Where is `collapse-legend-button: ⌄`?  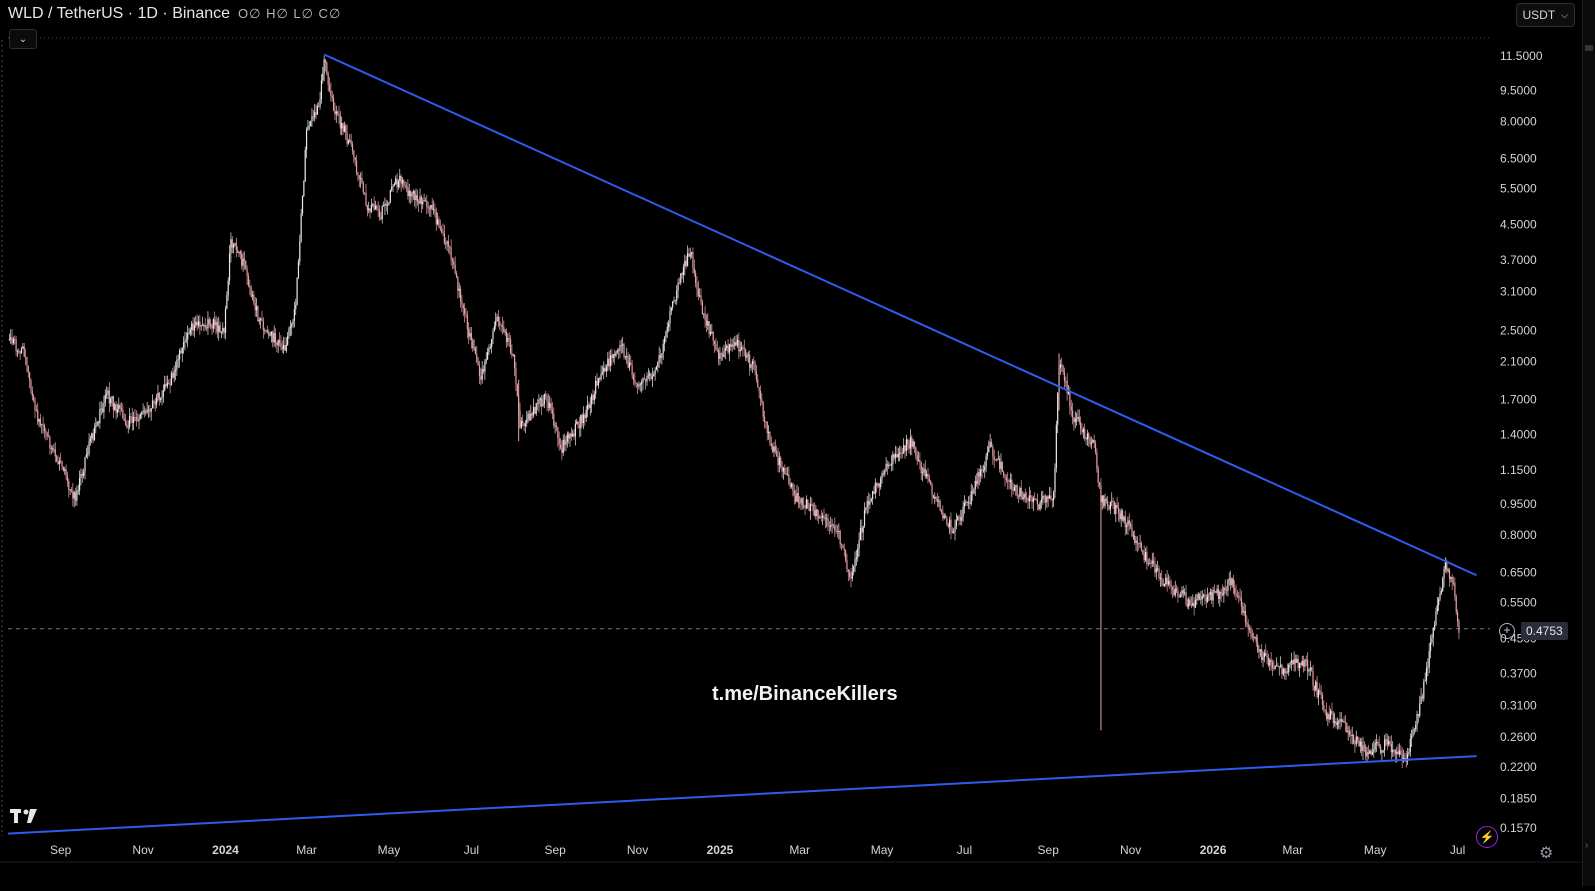
collapse-legend-button: ⌄ is located at coordinates (23, 39).